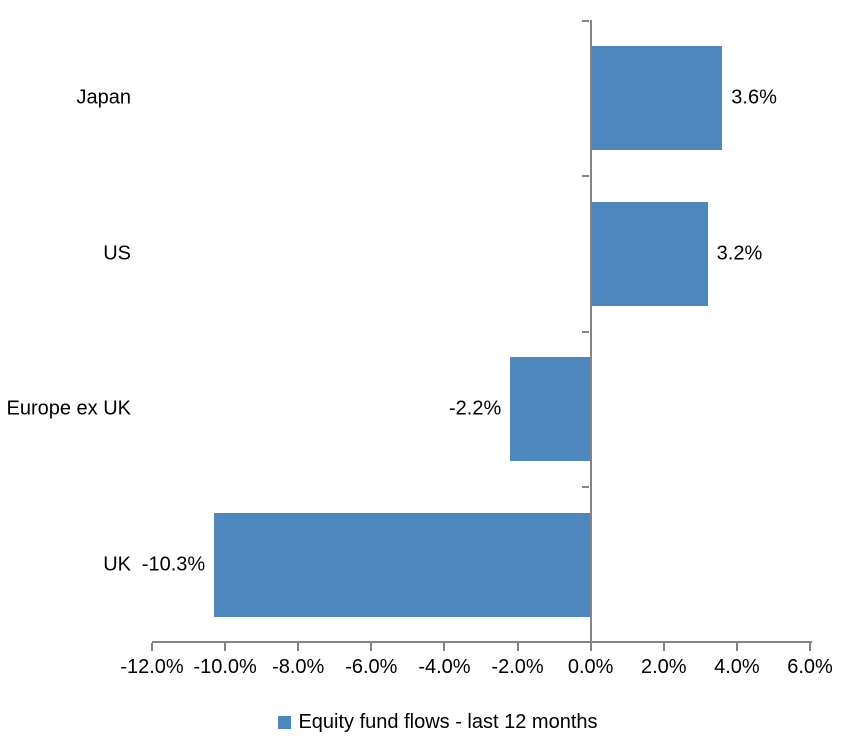 The image size is (852, 747). What do you see at coordinates (173, 564) in the screenshot?
I see `data-label-uk: -10.3%` at bounding box center [173, 564].